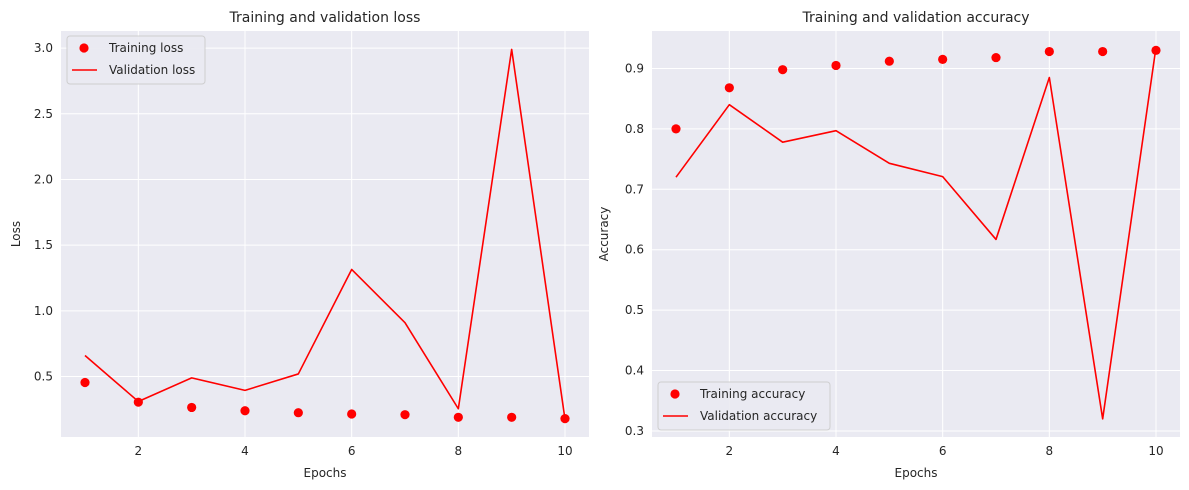  Describe the element at coordinates (634, 129) in the screenshot. I see `y-tick-label: 0.8` at that location.